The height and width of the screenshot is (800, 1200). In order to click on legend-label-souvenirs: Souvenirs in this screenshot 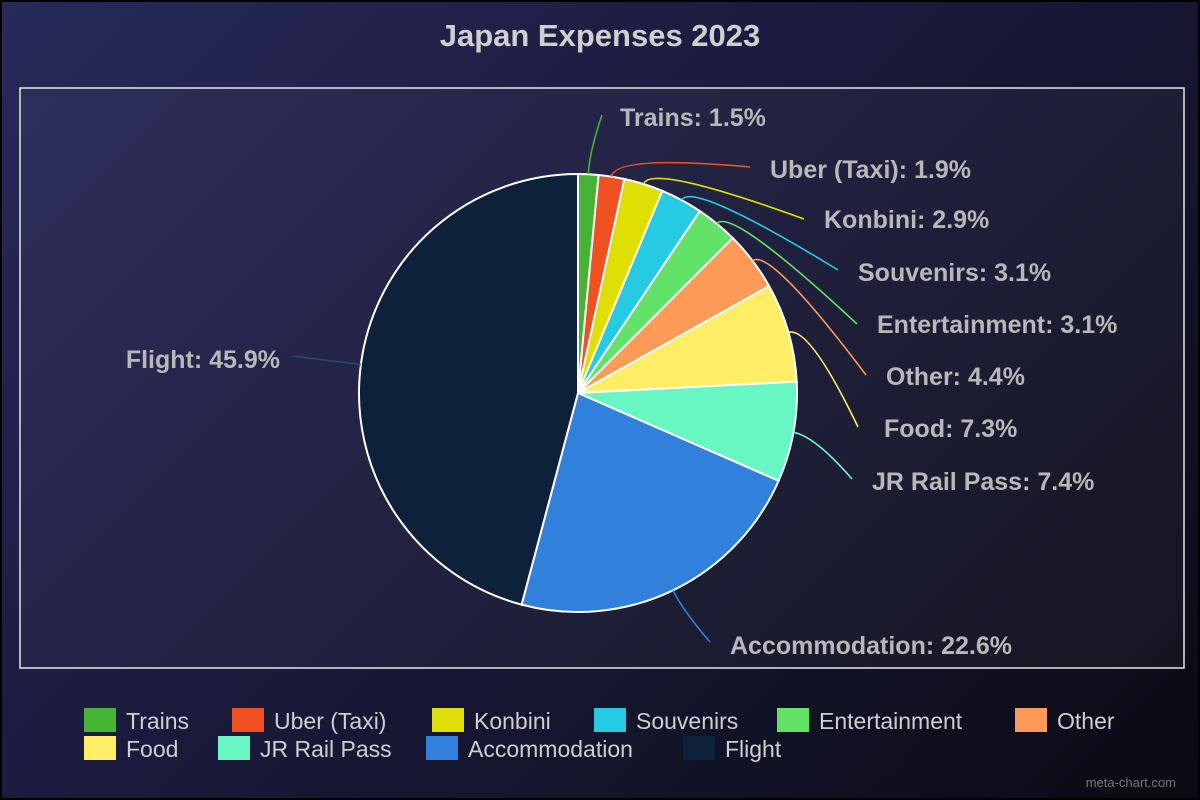, I will do `click(687, 721)`.